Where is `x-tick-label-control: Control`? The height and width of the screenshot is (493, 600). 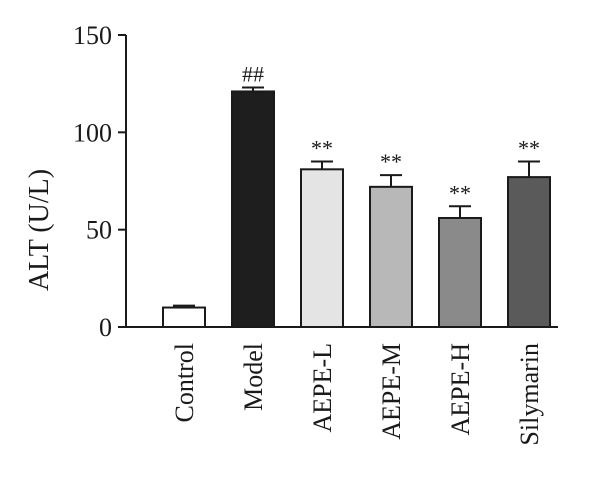
x-tick-label-control: Control is located at coordinates (184, 382).